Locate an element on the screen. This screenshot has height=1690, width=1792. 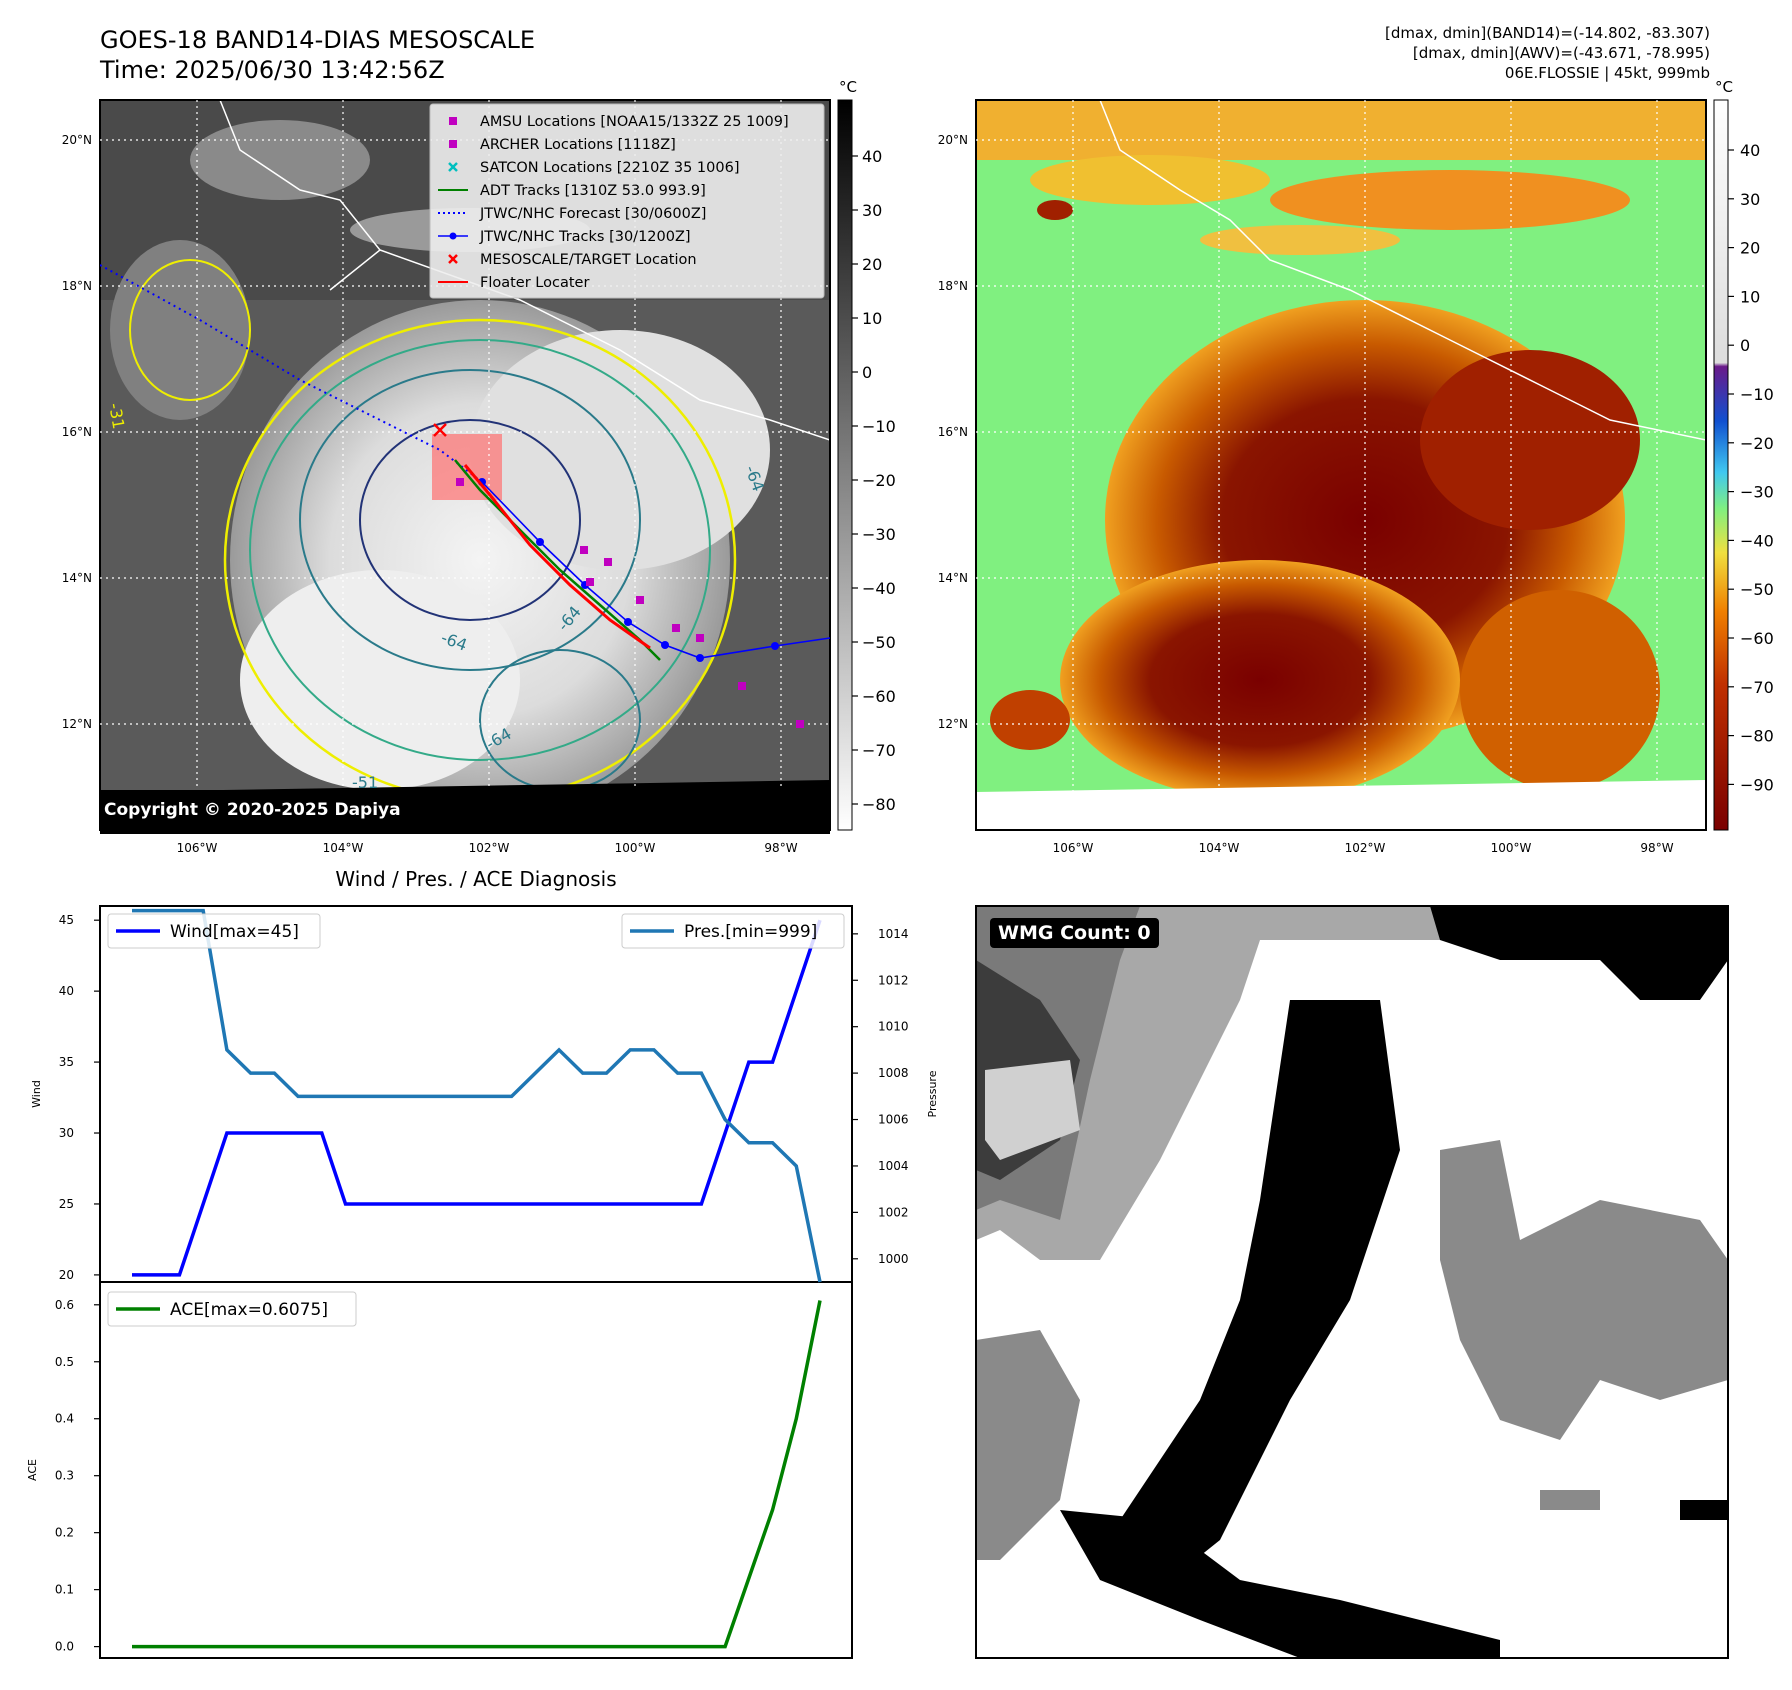
storm-info: 06E.FLOSSIE | 45kt, 999mb is located at coordinates (1607, 73).